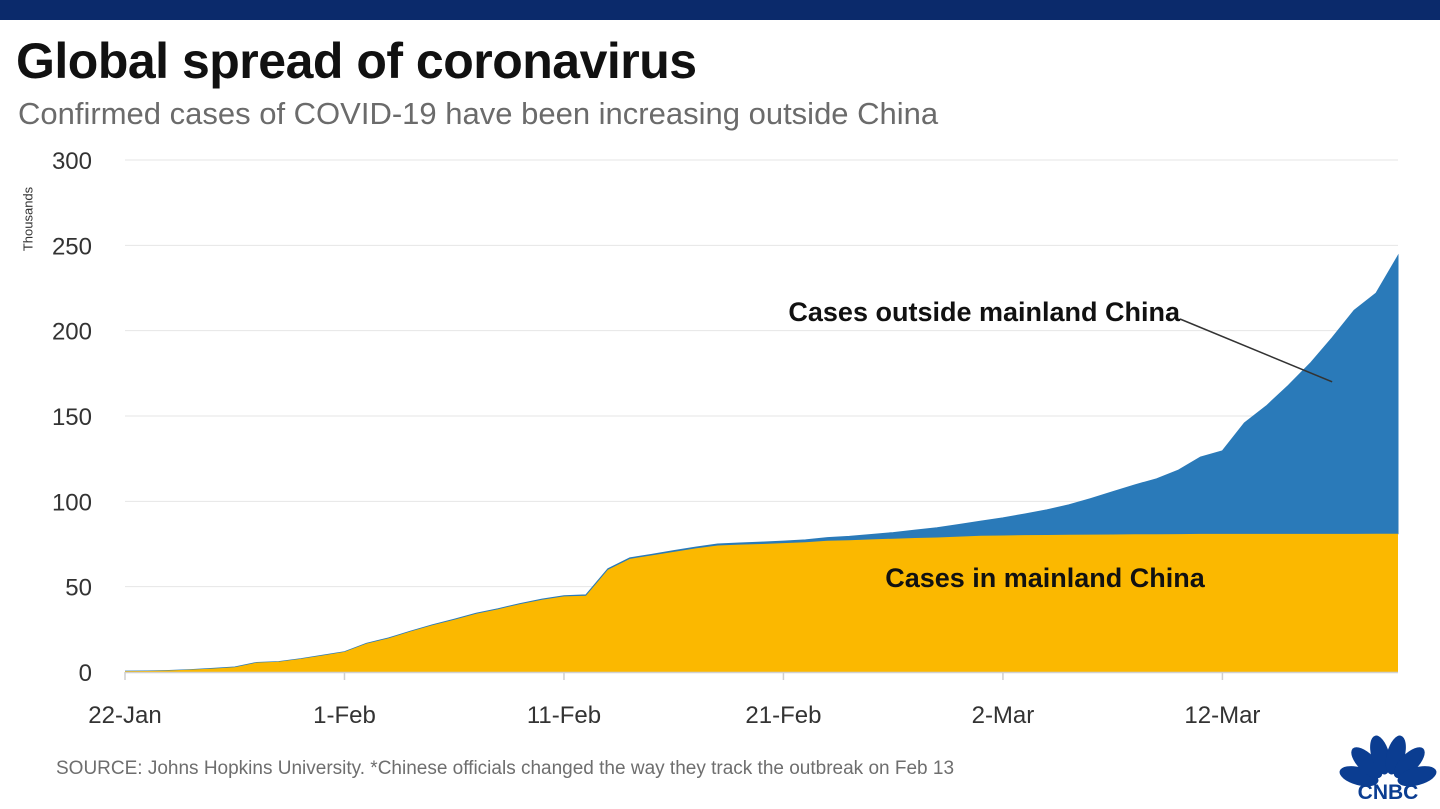 Image resolution: width=1440 pixels, height=809 pixels. What do you see at coordinates (1256, 350) in the screenshot?
I see `annotation-leader-line` at bounding box center [1256, 350].